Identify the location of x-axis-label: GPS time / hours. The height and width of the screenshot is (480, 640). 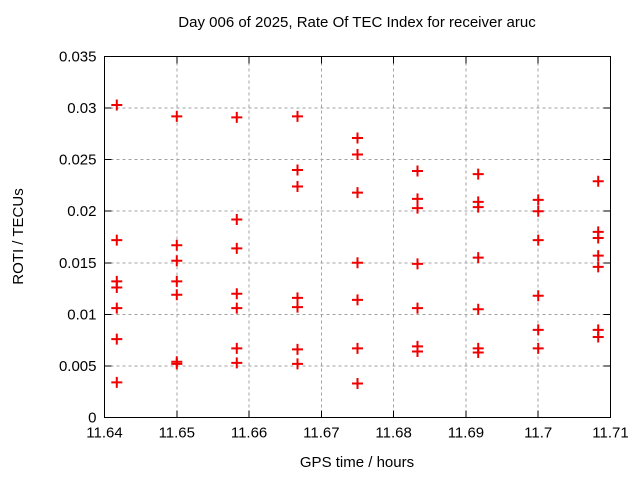
(357, 462).